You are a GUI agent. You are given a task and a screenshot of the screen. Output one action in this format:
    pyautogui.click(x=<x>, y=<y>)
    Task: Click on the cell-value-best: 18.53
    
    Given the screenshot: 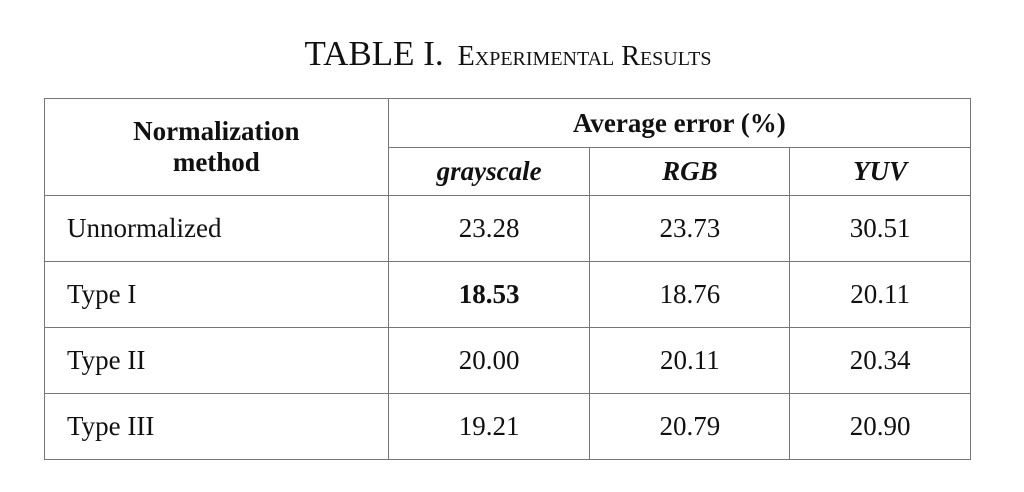 What is the action you would take?
    pyautogui.click(x=489, y=294)
    